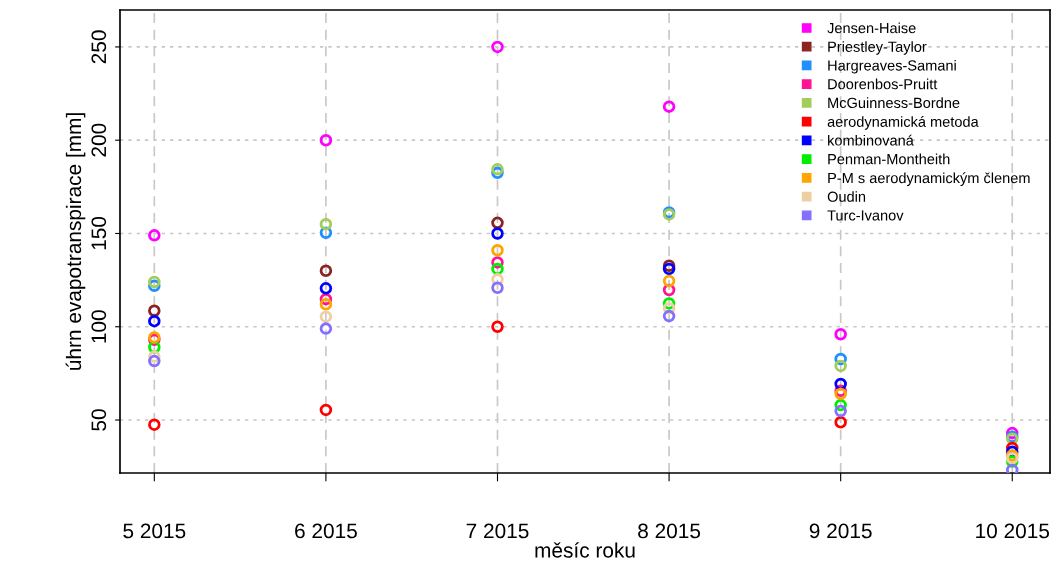 The width and height of the screenshot is (1058, 588). Describe the element at coordinates (99, 420) in the screenshot. I see `y-tick-label: 50` at that location.